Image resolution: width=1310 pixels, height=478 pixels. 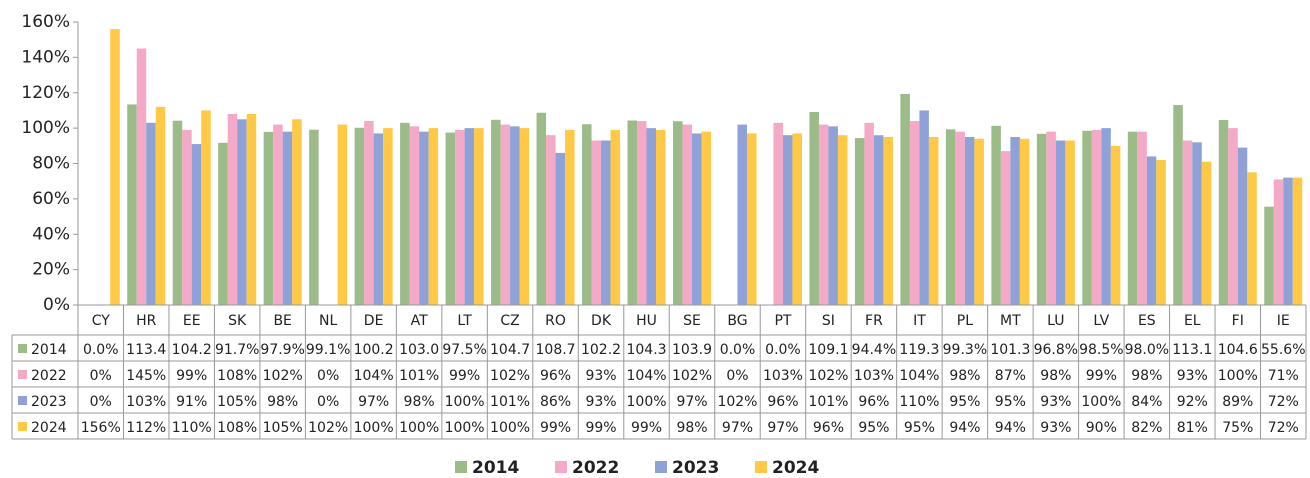 I want to click on x-tick-label: PT, so click(x=782, y=321).